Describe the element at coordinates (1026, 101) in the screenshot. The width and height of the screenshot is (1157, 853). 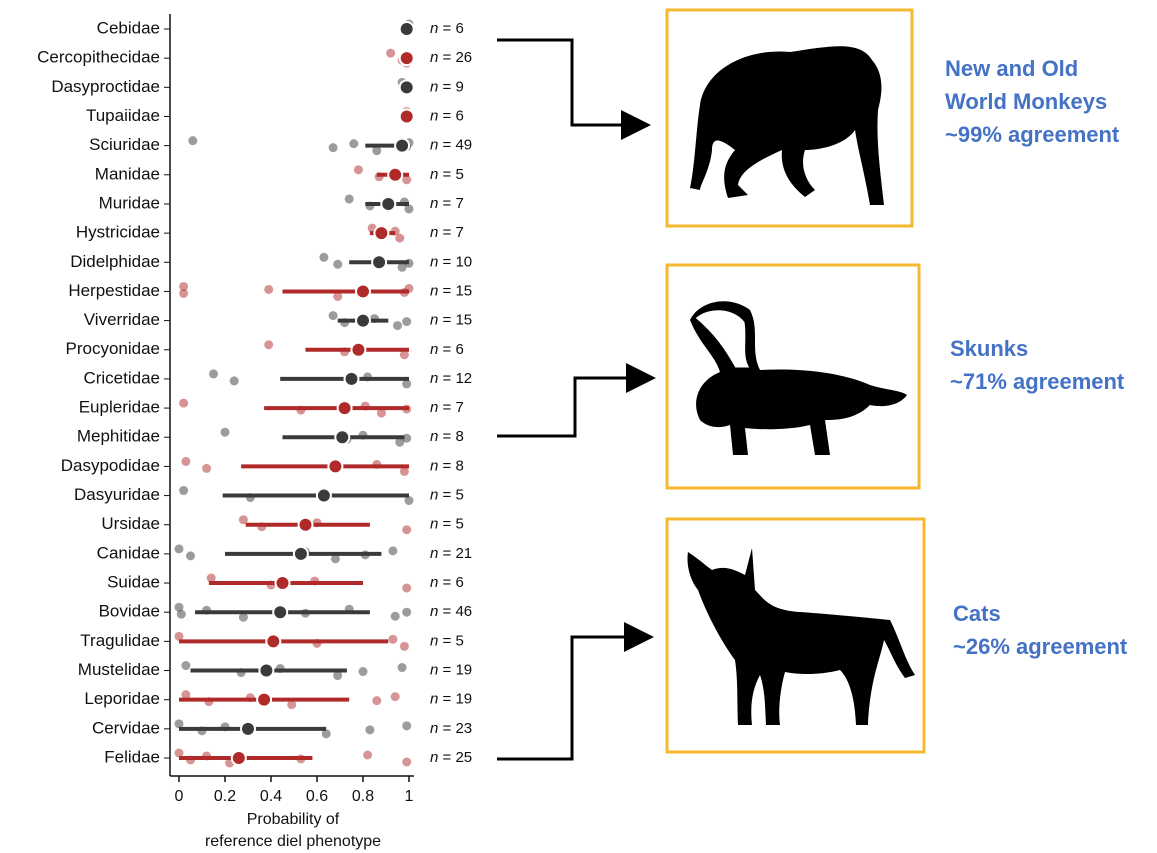
I see `annotation: World Monkeys` at that location.